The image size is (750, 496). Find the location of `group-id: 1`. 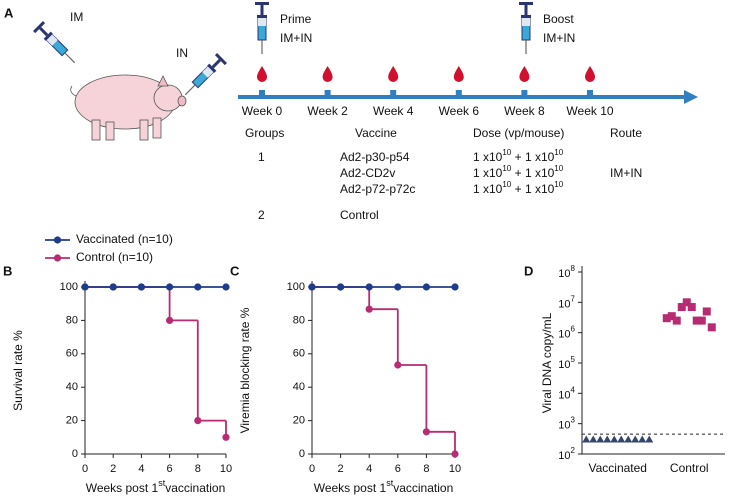

group-id: 1 is located at coordinates (261, 157).